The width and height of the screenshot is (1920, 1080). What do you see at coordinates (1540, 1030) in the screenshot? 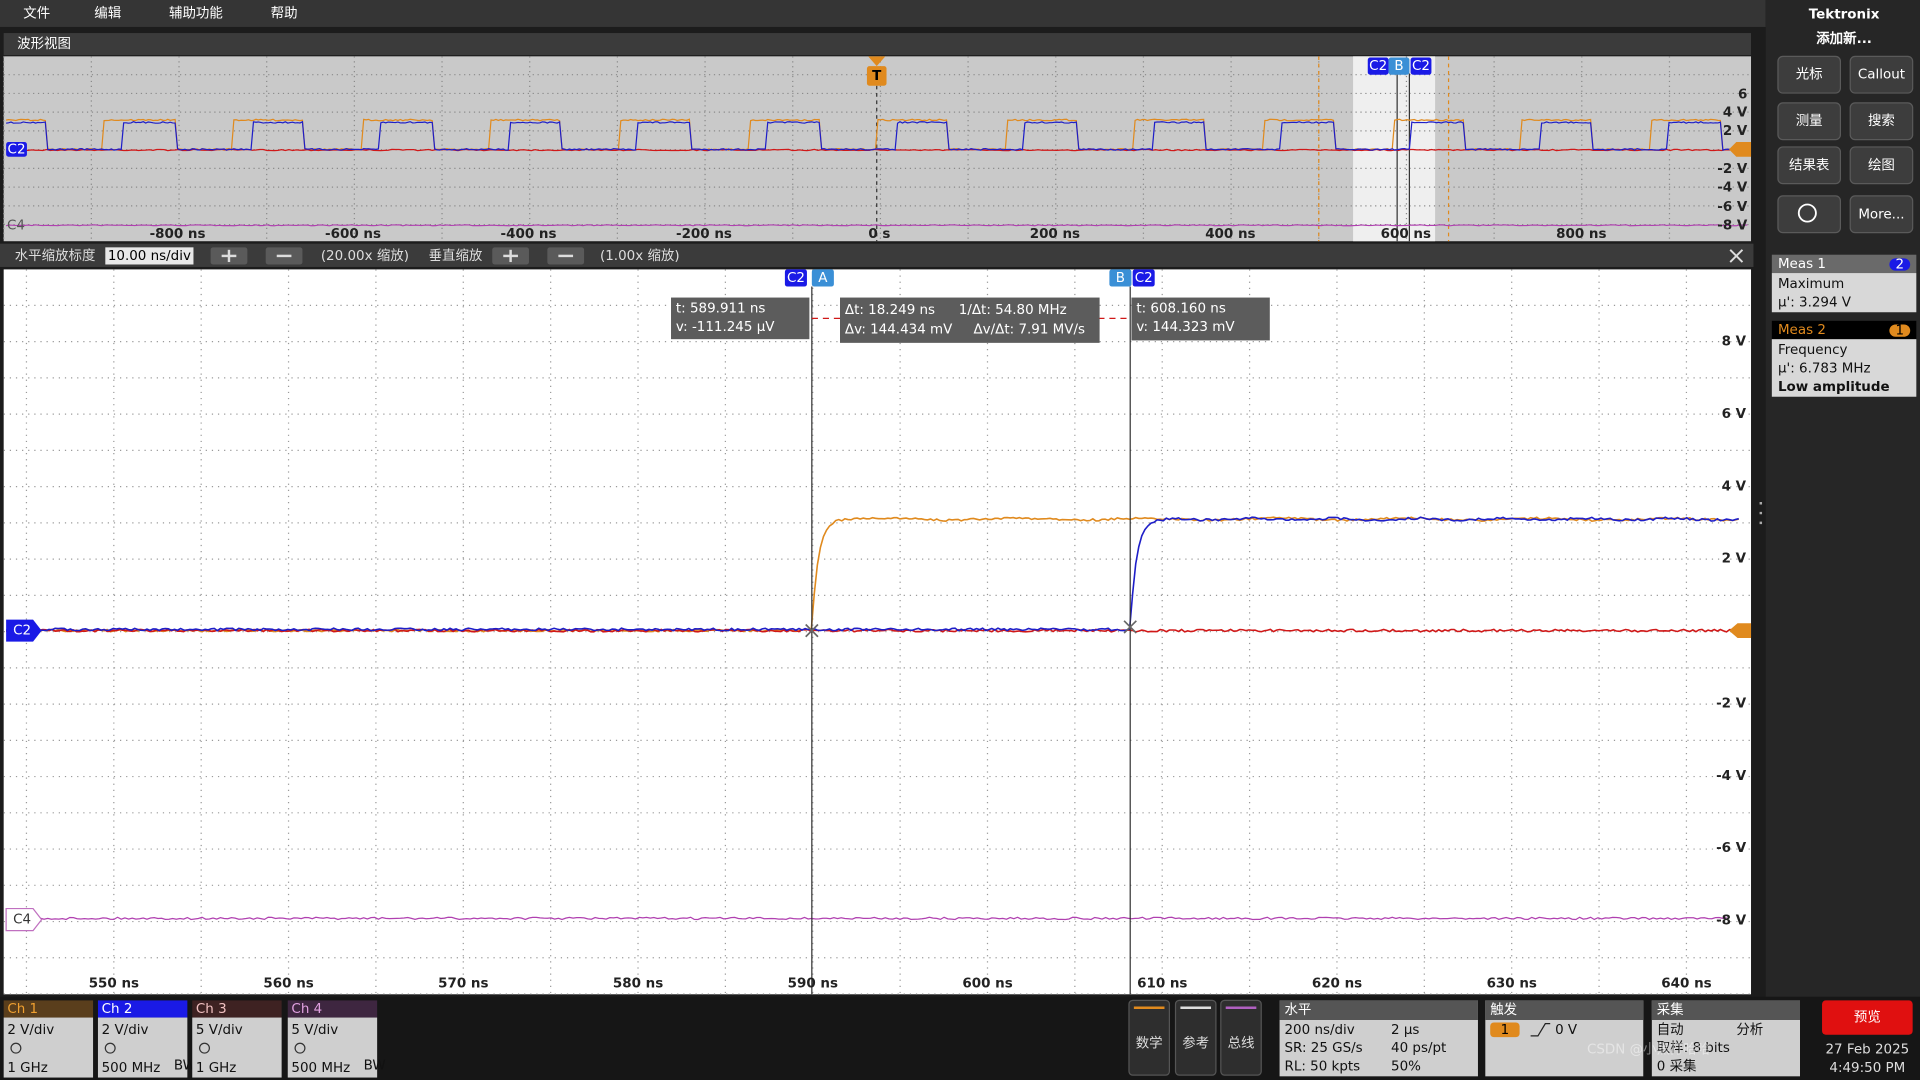
I see `edge-icon` at bounding box center [1540, 1030].